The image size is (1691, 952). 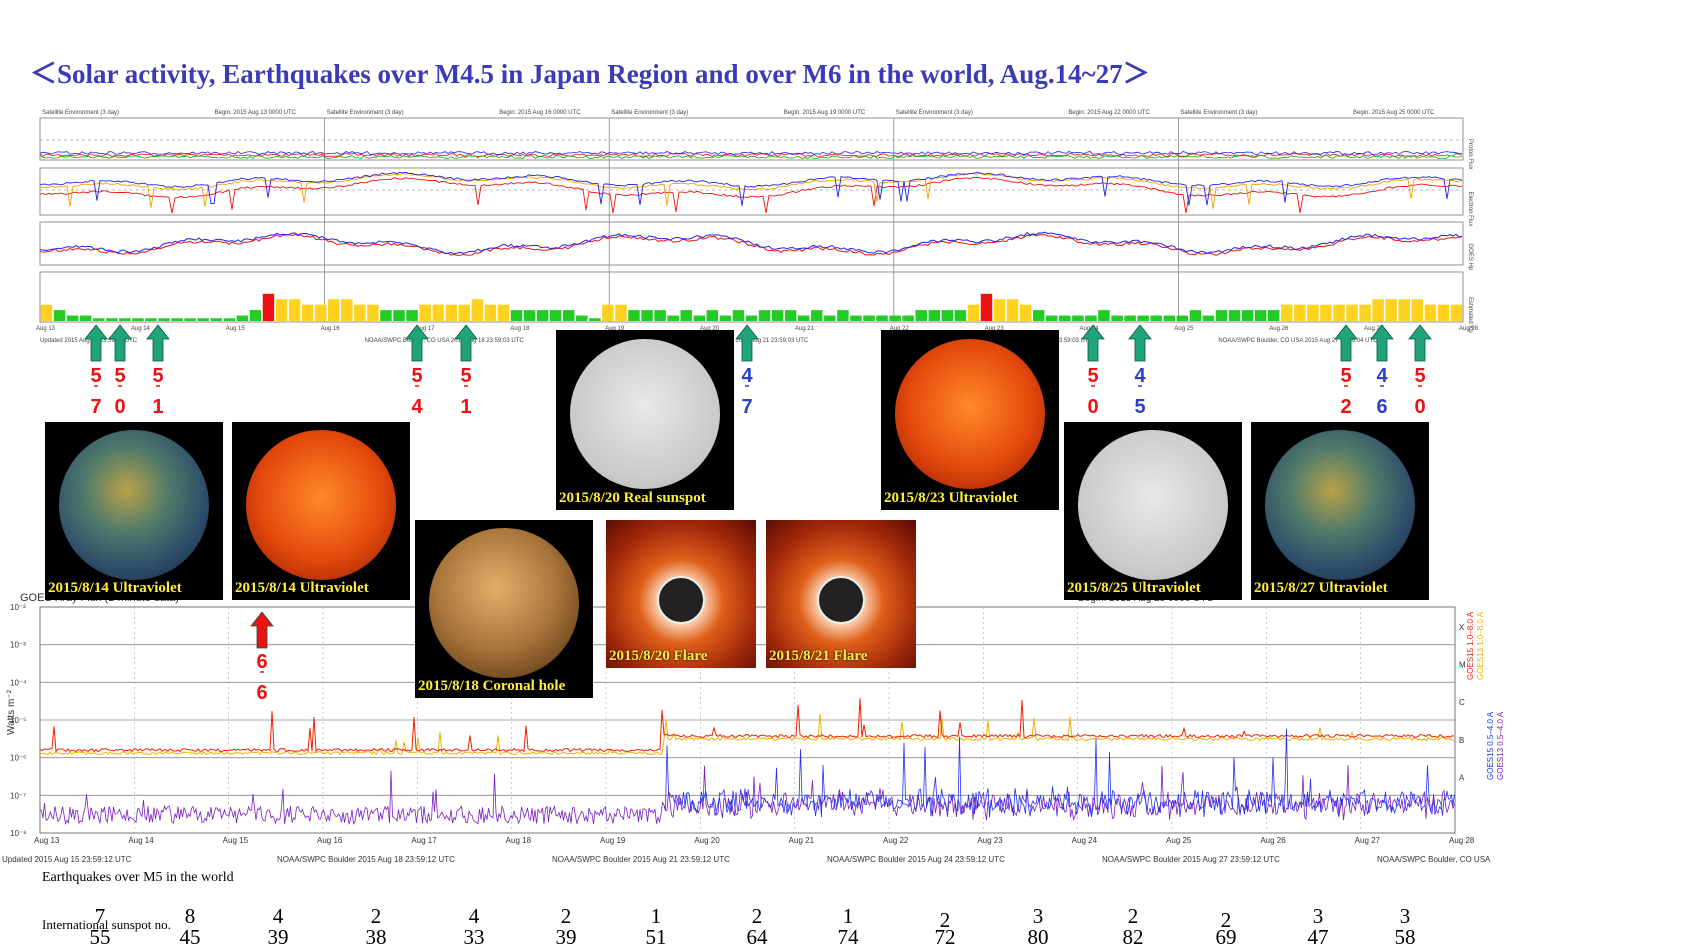 What do you see at coordinates (89, 341) in the screenshot?
I see `sat-updated: Updated 2015 Aug 15 23:59:03 UTC` at bounding box center [89, 341].